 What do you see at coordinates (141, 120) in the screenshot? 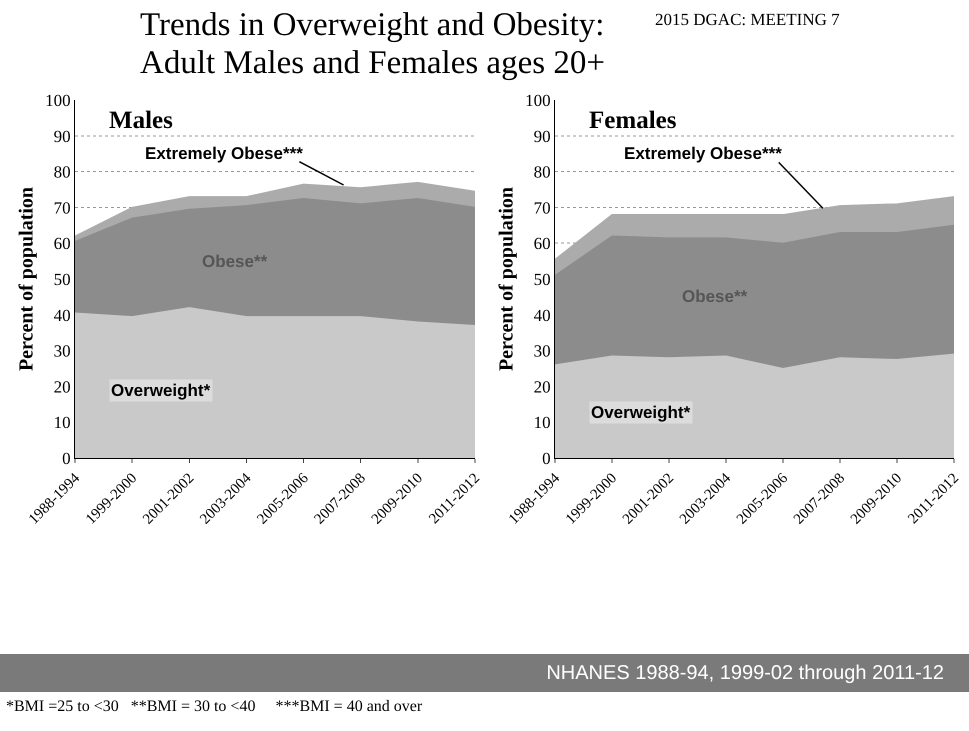
I see `chart-subtitle: Males` at bounding box center [141, 120].